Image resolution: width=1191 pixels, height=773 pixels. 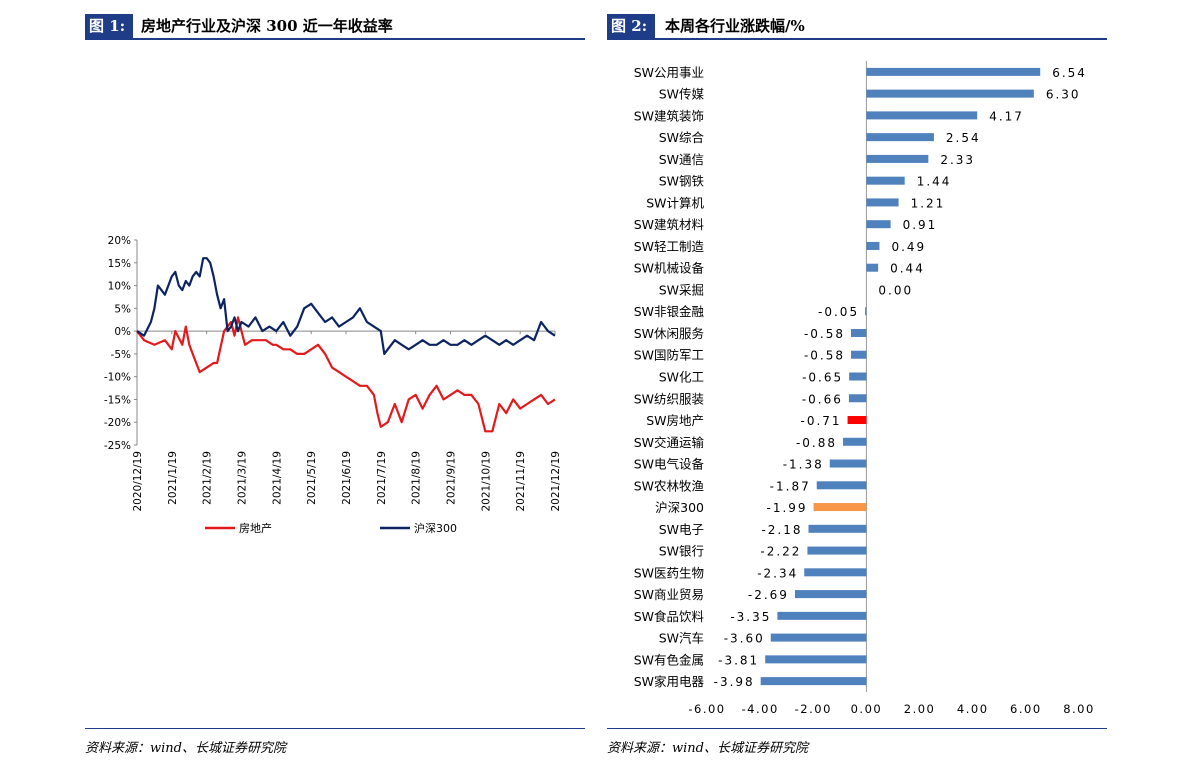 I want to click on x-tick-label: 6.00, so click(x=1026, y=709).